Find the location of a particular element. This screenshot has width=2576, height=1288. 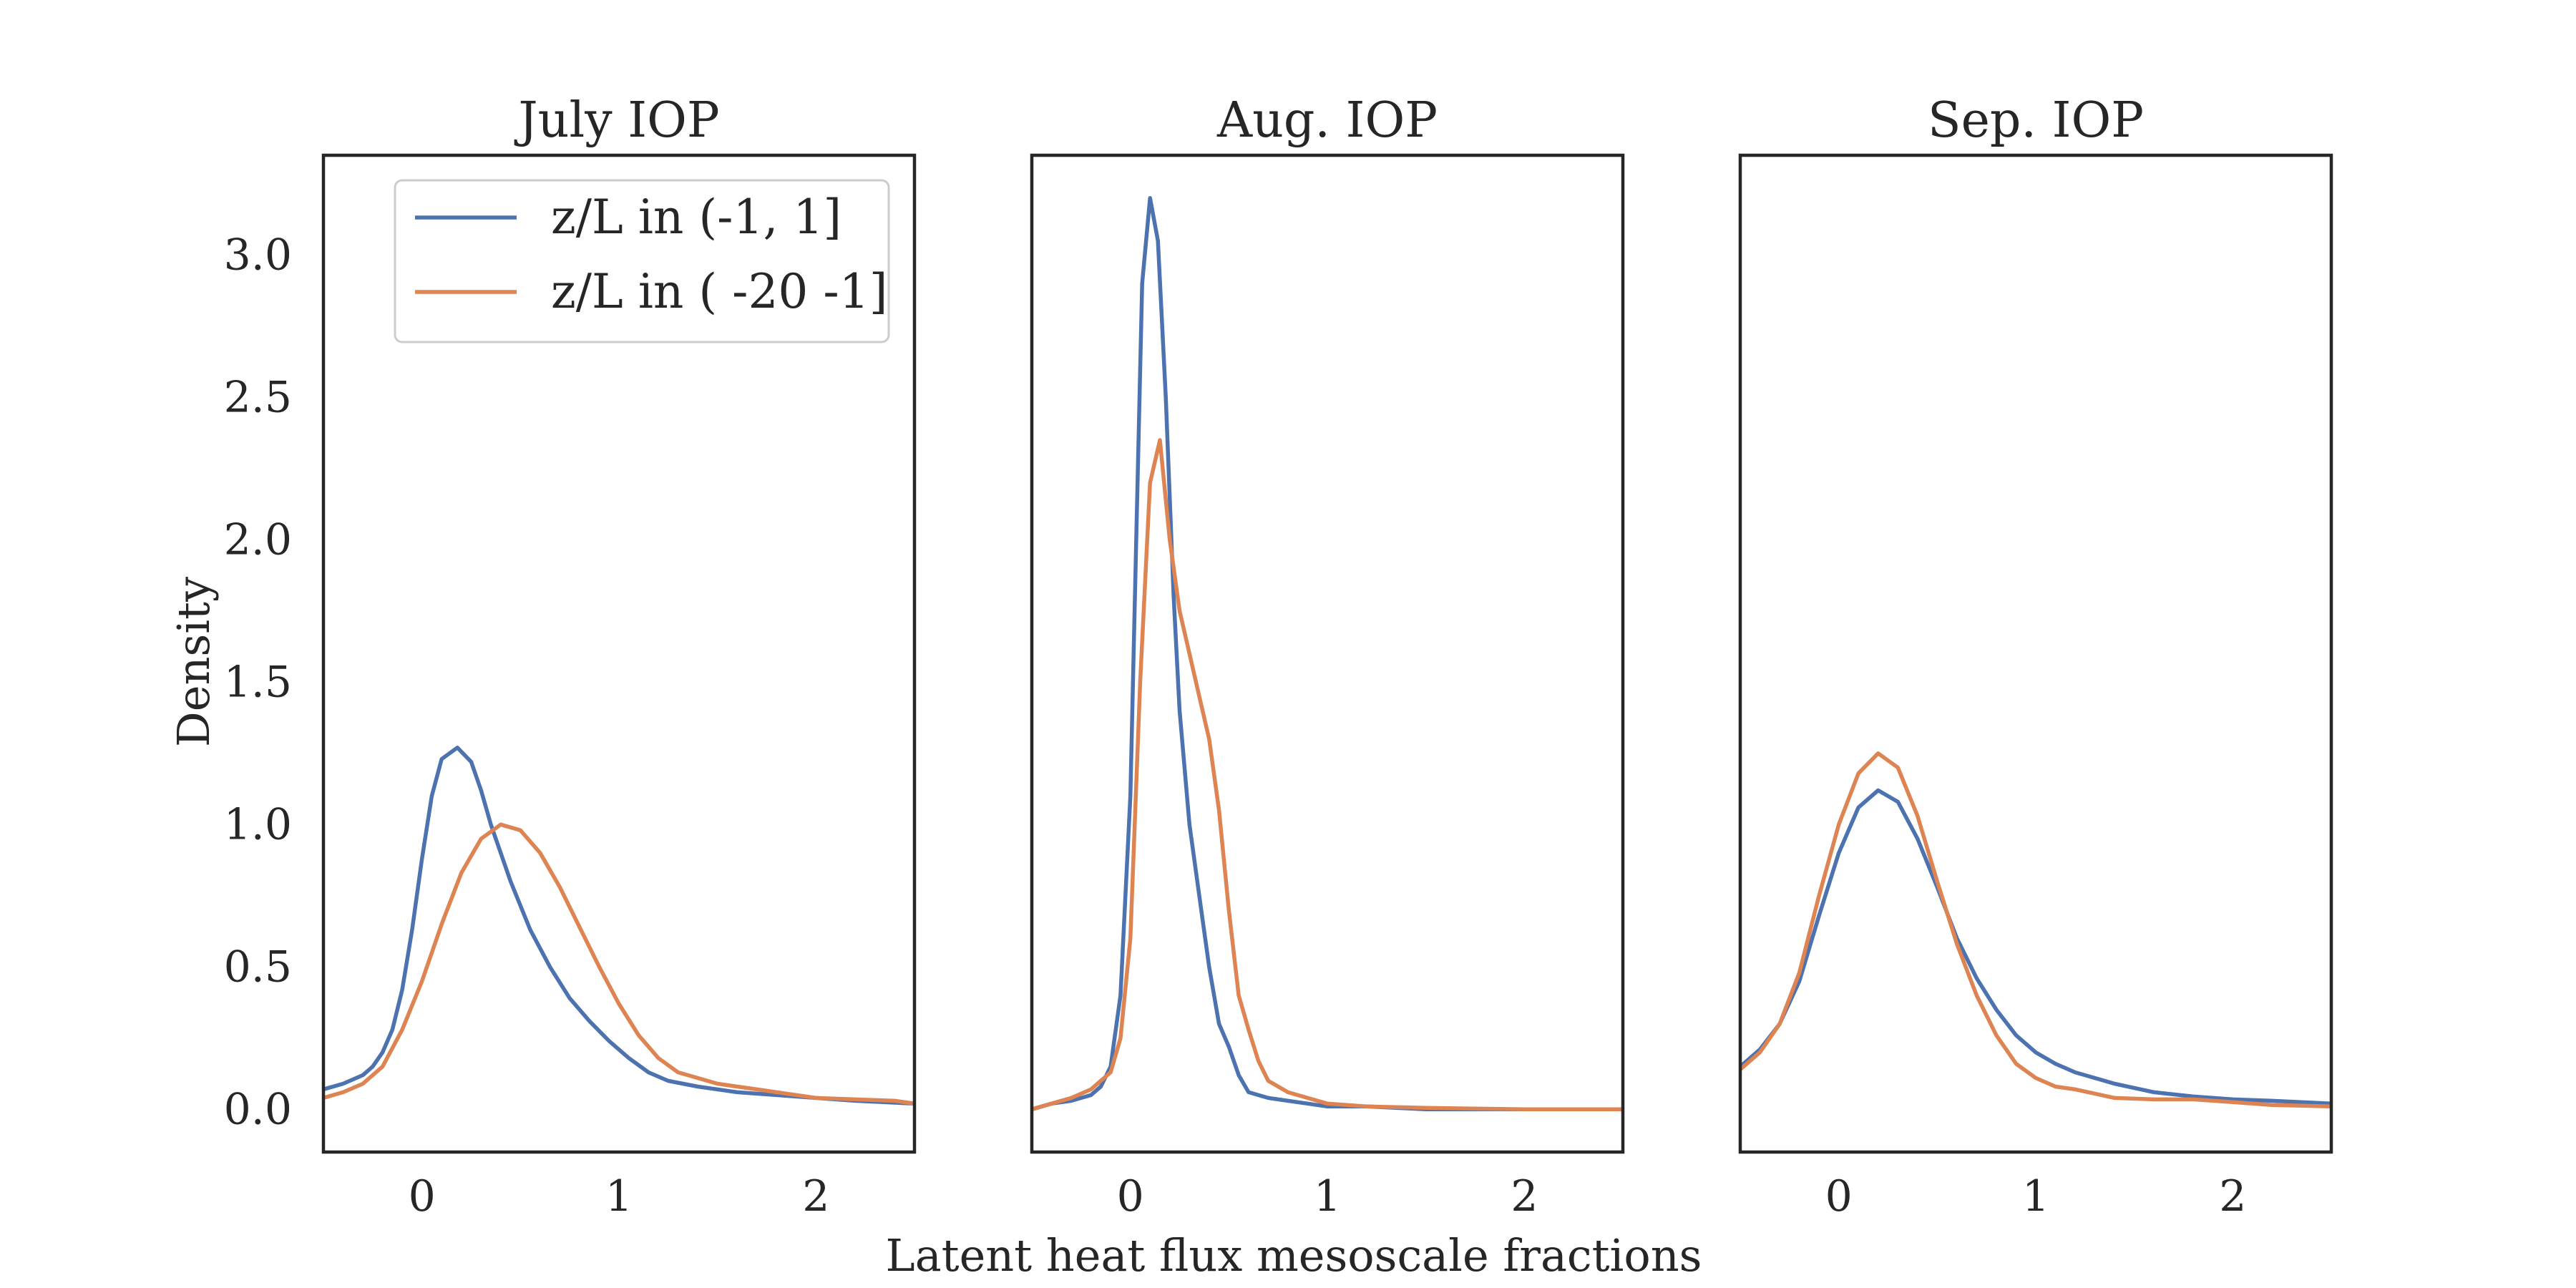

y-tick-label: 2.0 is located at coordinates (258, 539).